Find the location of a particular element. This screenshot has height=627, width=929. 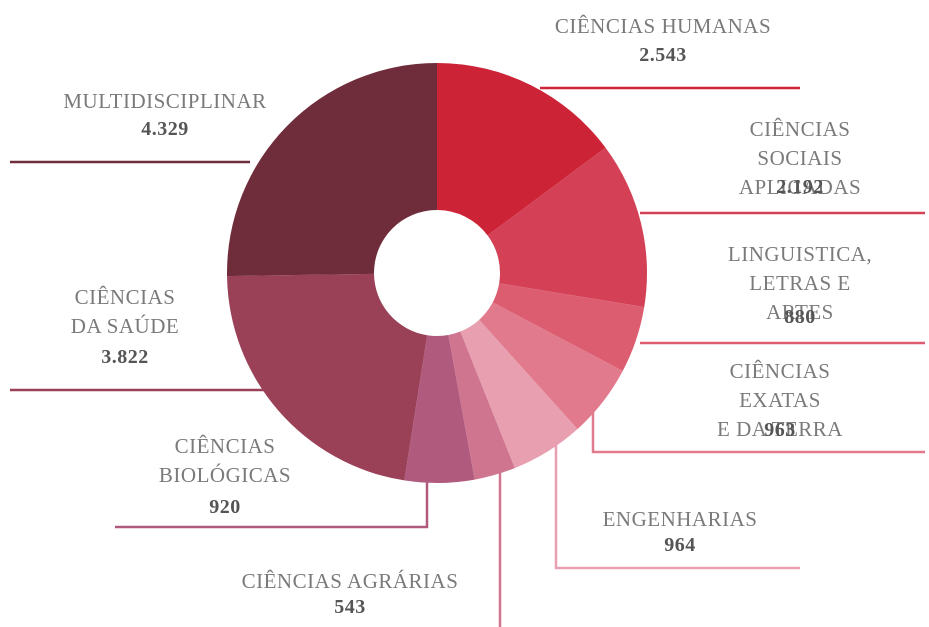

category-label: CIÊNCIAS BIOLÓGICAS is located at coordinates (225, 460).